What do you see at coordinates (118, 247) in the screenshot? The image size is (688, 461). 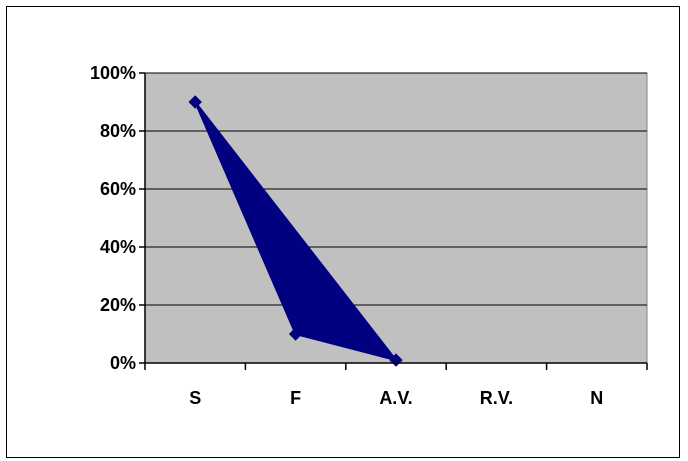 I see `y-tick-label-2: 40%` at bounding box center [118, 247].